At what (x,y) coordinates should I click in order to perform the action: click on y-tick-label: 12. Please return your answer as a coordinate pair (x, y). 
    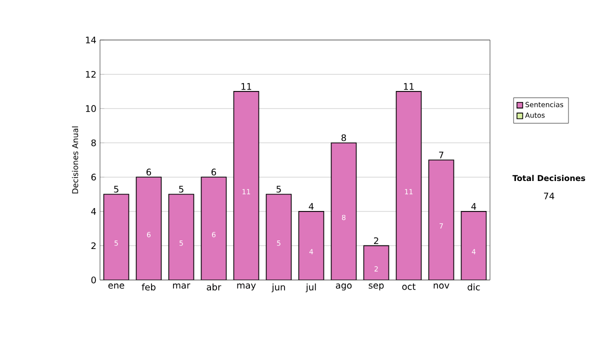
    Looking at the image, I should click on (91, 74).